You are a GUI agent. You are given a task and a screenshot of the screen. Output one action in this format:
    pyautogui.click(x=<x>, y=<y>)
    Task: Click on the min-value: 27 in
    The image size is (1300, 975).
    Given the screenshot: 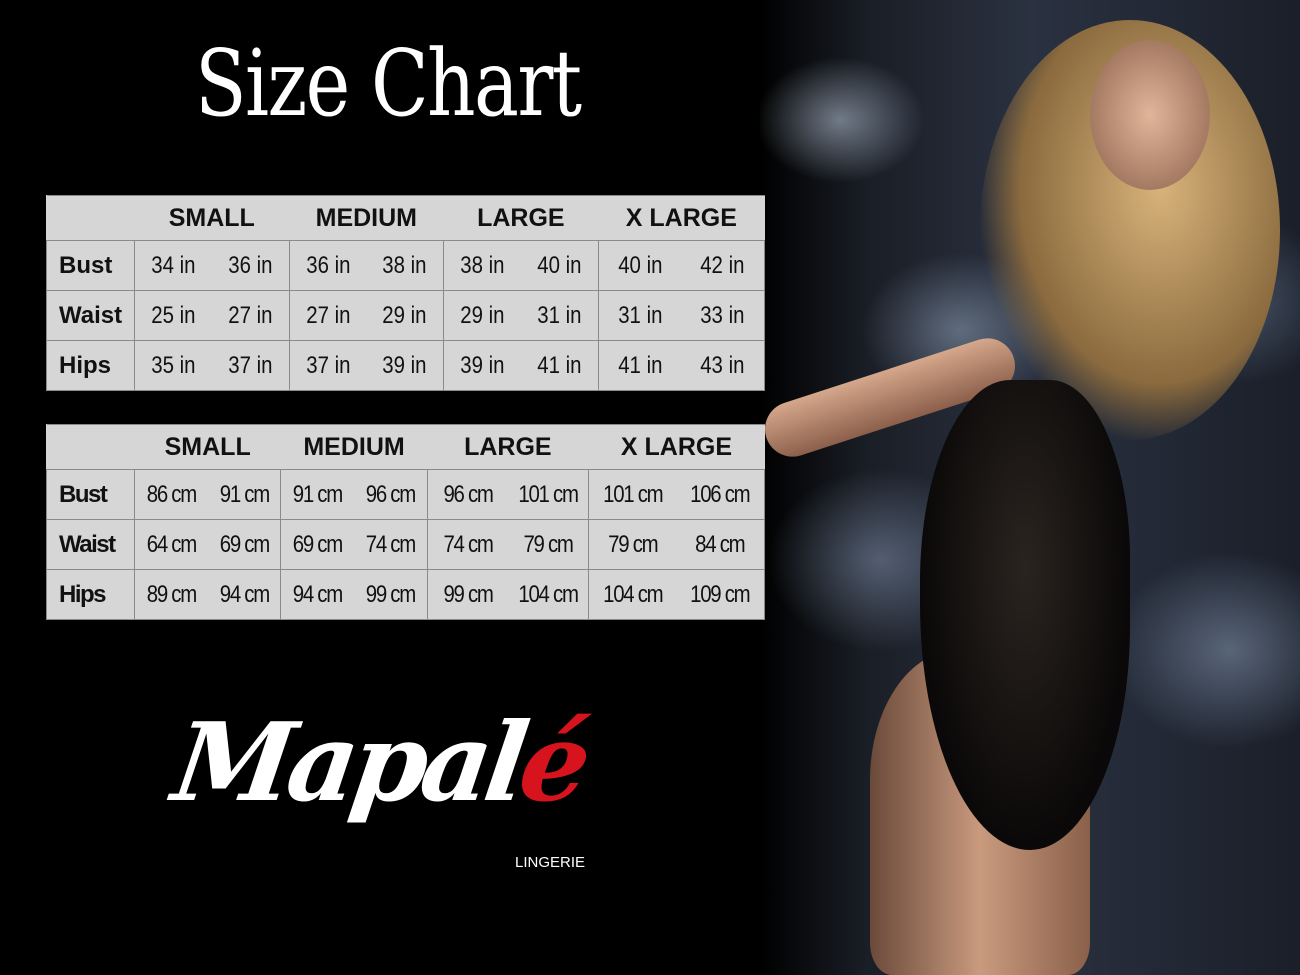 What is the action you would take?
    pyautogui.click(x=328, y=315)
    